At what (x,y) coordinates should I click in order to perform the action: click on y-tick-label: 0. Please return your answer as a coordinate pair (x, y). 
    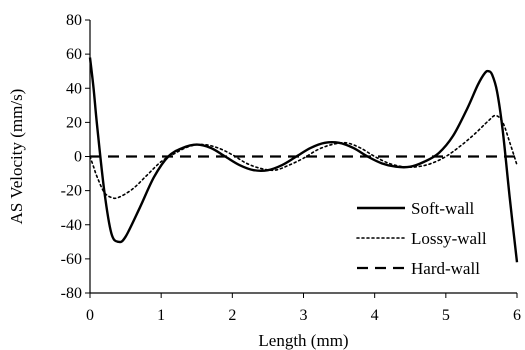
    Looking at the image, I should click on (78, 157).